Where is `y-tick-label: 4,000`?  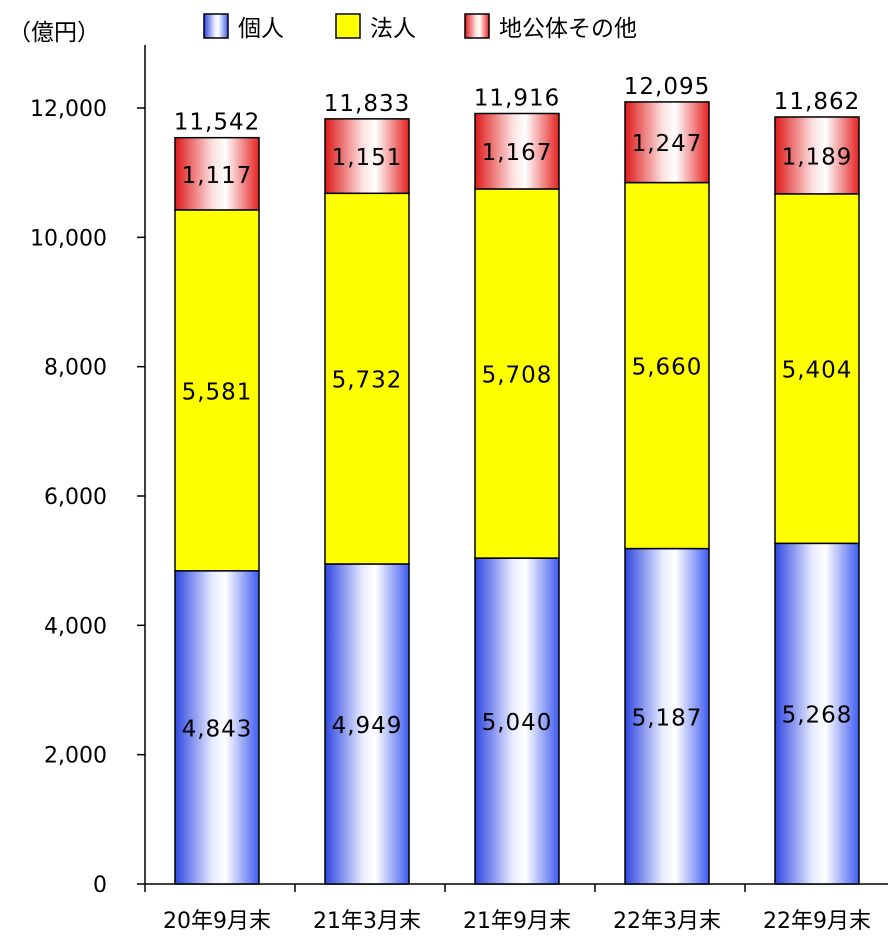
y-tick-label: 4,000 is located at coordinates (75, 626).